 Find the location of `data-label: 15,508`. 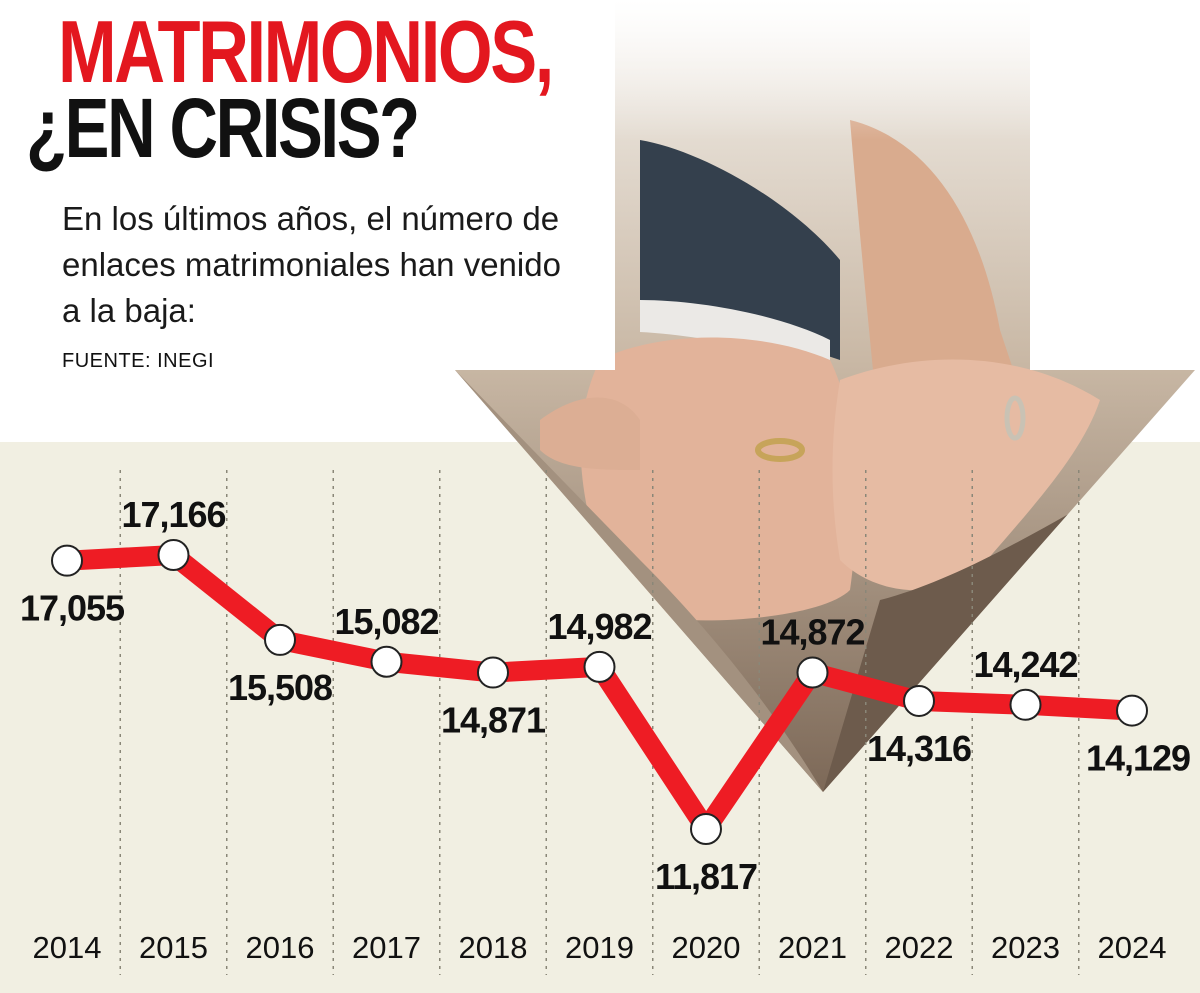

data-label: 15,508 is located at coordinates (280, 687).